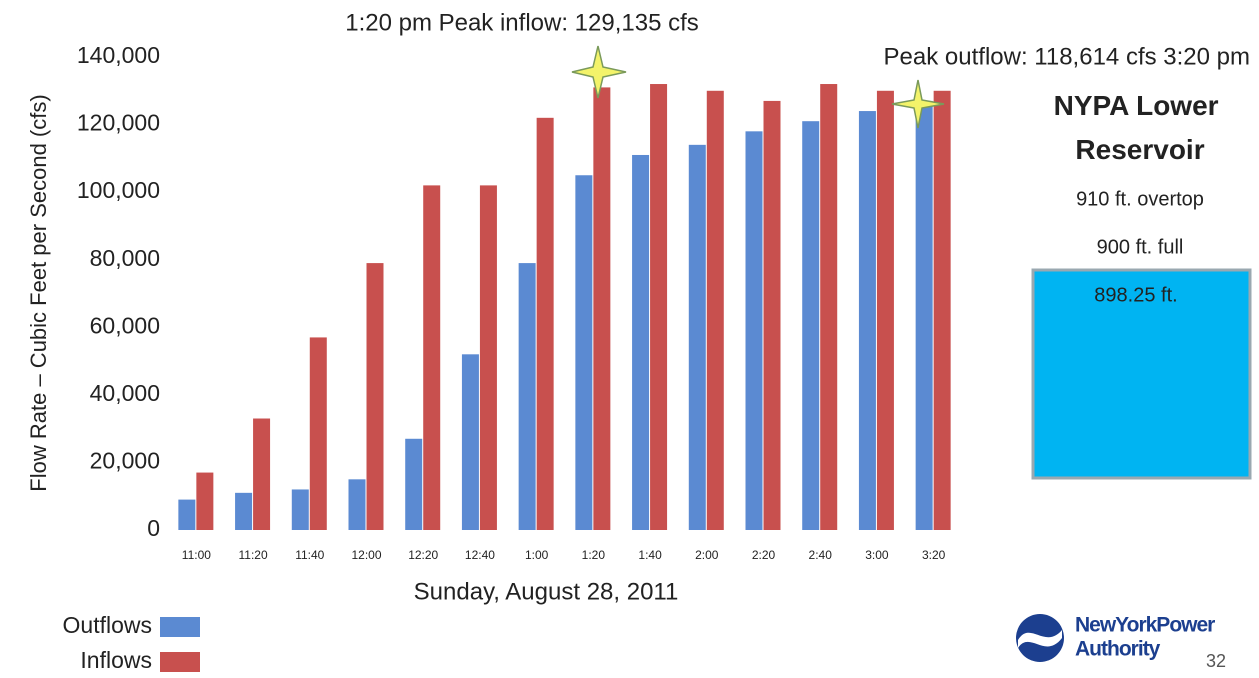 This screenshot has width=1259, height=678. I want to click on y-axis-label: Flow Rate – Cubic Feet per Second (cfs), so click(38, 292).